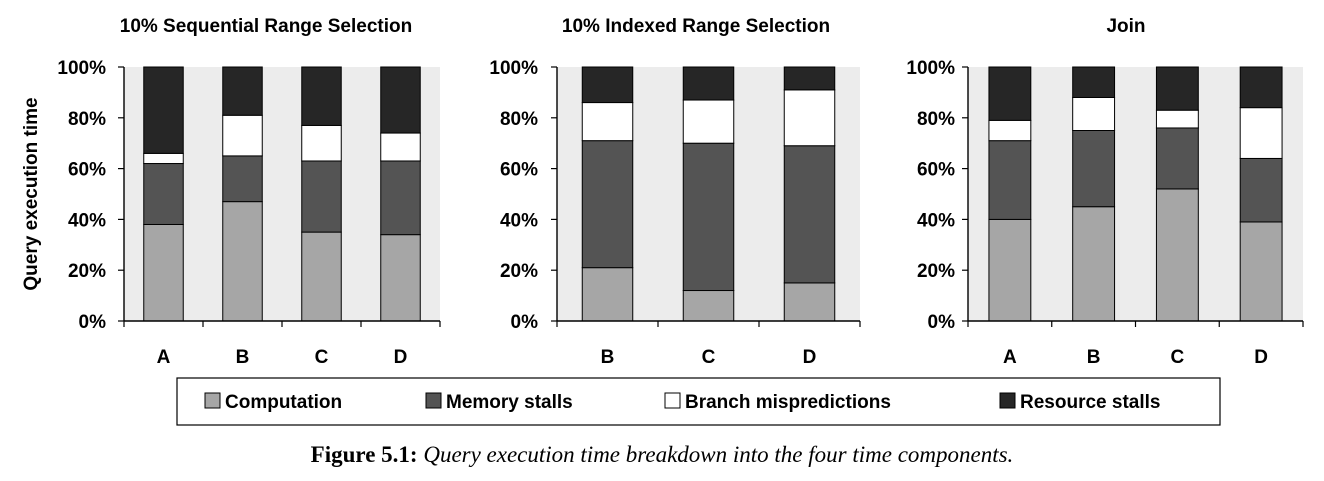 The width and height of the screenshot is (1324, 481). What do you see at coordinates (696, 26) in the screenshot?
I see `chart-title: 10% Indexed Range Selection` at bounding box center [696, 26].